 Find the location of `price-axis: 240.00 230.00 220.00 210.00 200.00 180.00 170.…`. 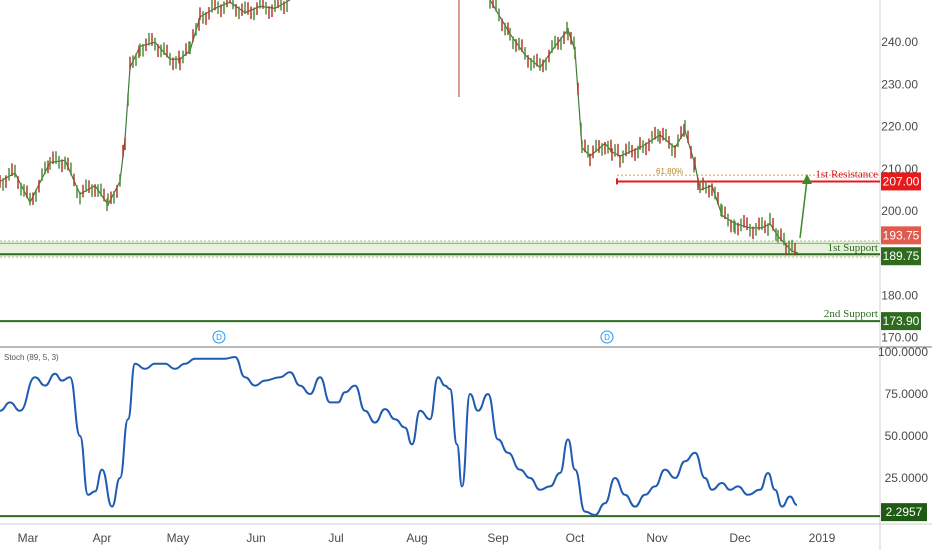

price-axis: 240.00 230.00 220.00 210.00 200.00 180.00 170.… is located at coordinates (899, 189).